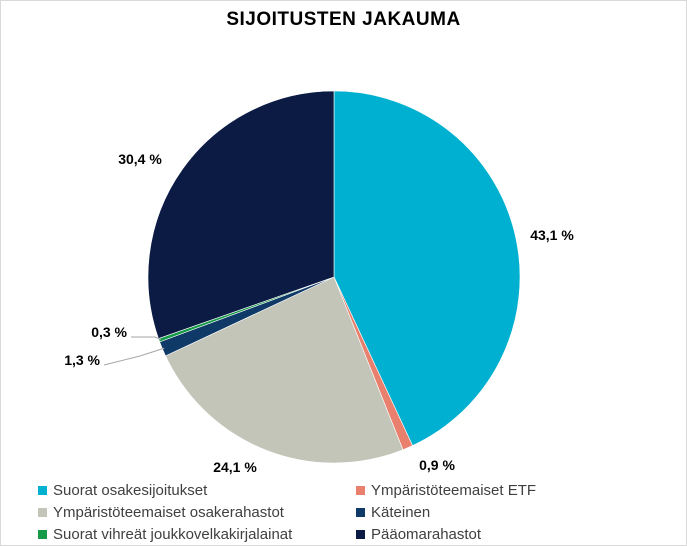 The image size is (687, 546). Describe the element at coordinates (343, 19) in the screenshot. I see `chart-title: SIJOITUSTEN JAKAUMA` at that location.